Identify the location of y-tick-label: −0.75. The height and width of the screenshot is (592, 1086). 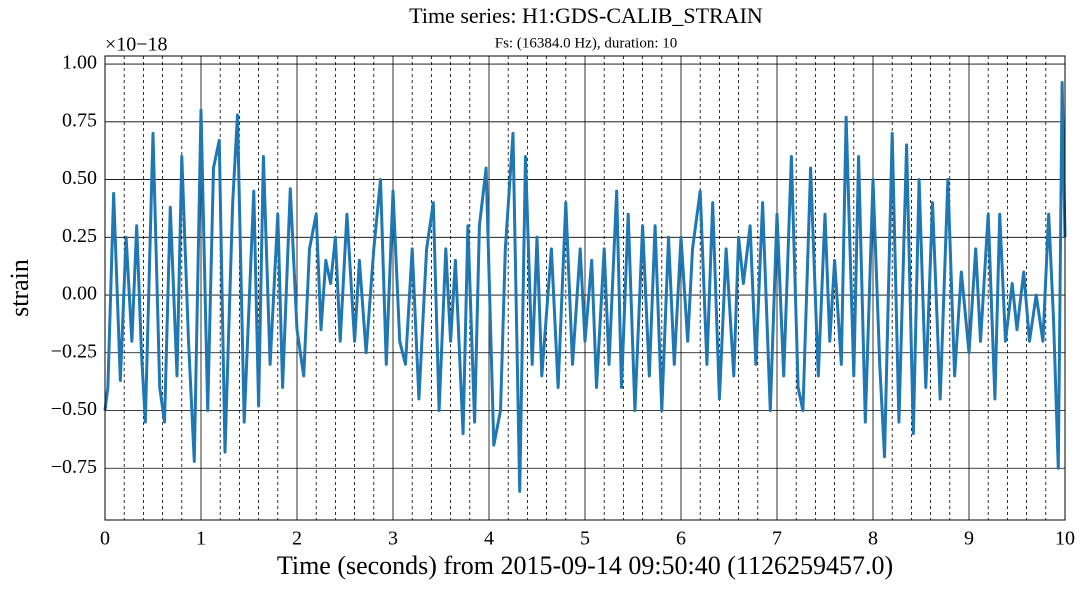
(74, 467).